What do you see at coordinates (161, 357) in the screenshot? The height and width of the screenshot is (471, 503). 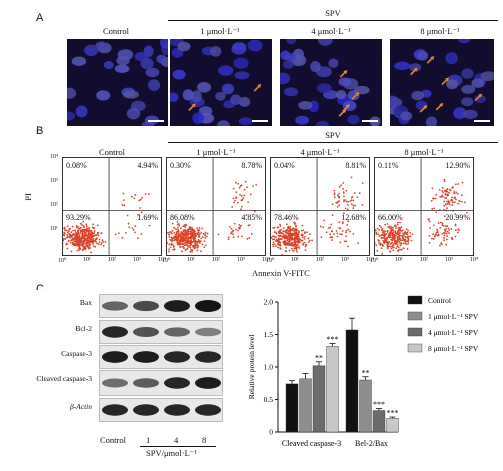 I see `blot-strip-caspase3` at bounding box center [161, 357].